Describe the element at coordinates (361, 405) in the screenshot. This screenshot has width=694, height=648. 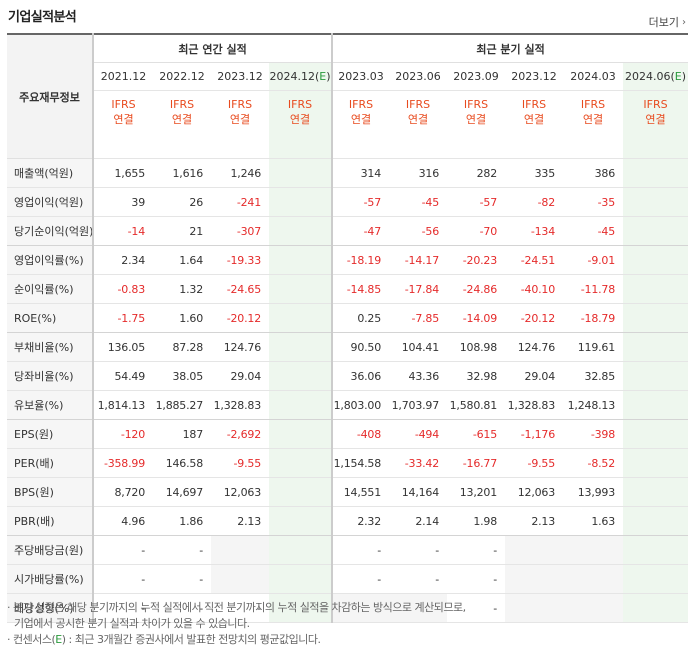
I see `table-cell: 1,803.00` at that location.